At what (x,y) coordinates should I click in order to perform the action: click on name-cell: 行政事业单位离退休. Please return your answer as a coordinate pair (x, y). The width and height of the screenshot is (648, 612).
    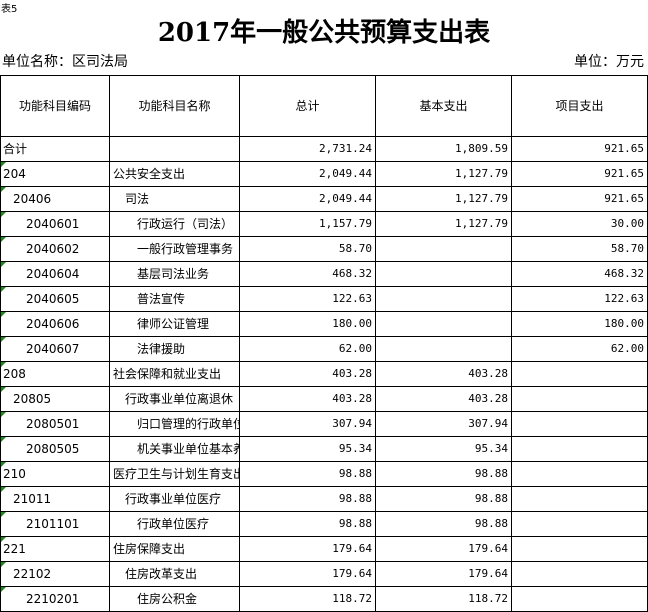
    Looking at the image, I should click on (175, 399).